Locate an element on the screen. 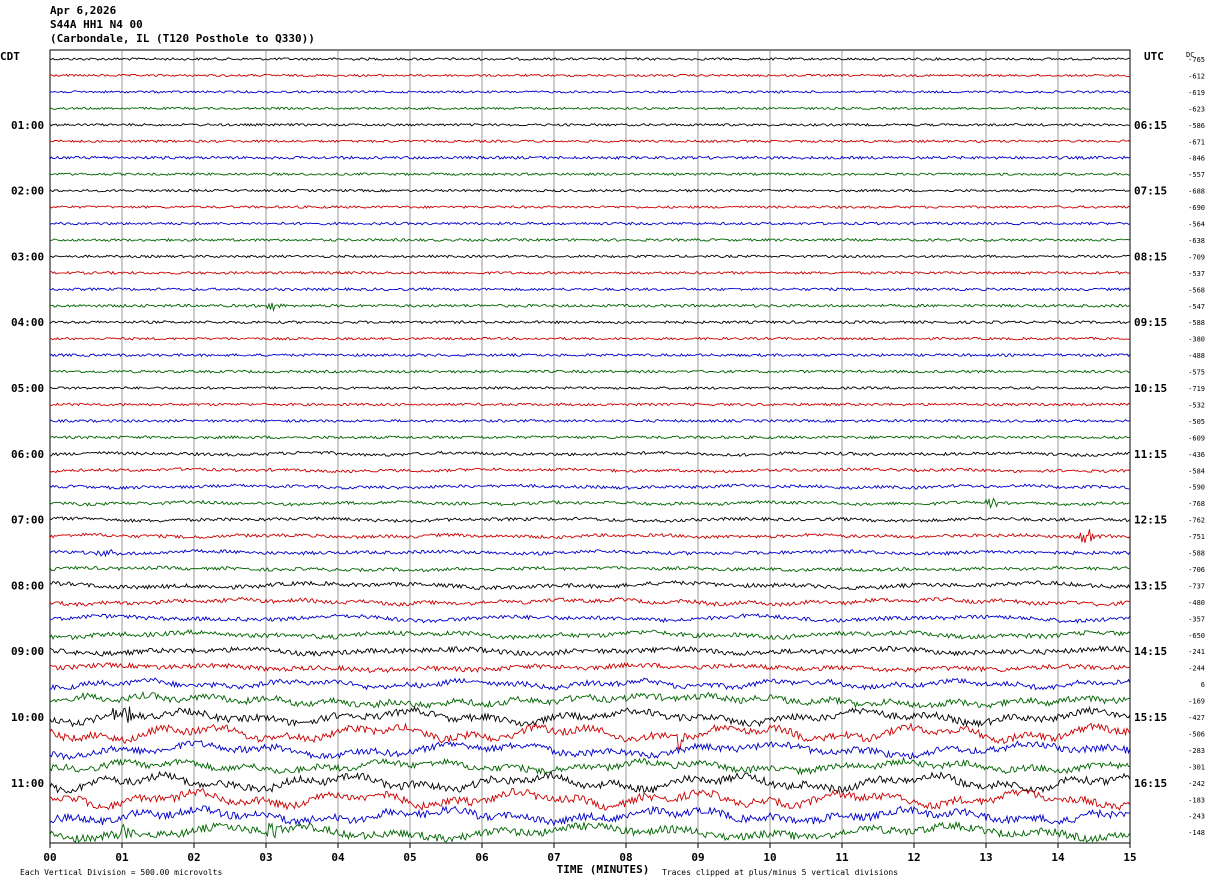 The height and width of the screenshot is (886, 1210). dc-offset-label: -427 is located at coordinates (1196, 718).